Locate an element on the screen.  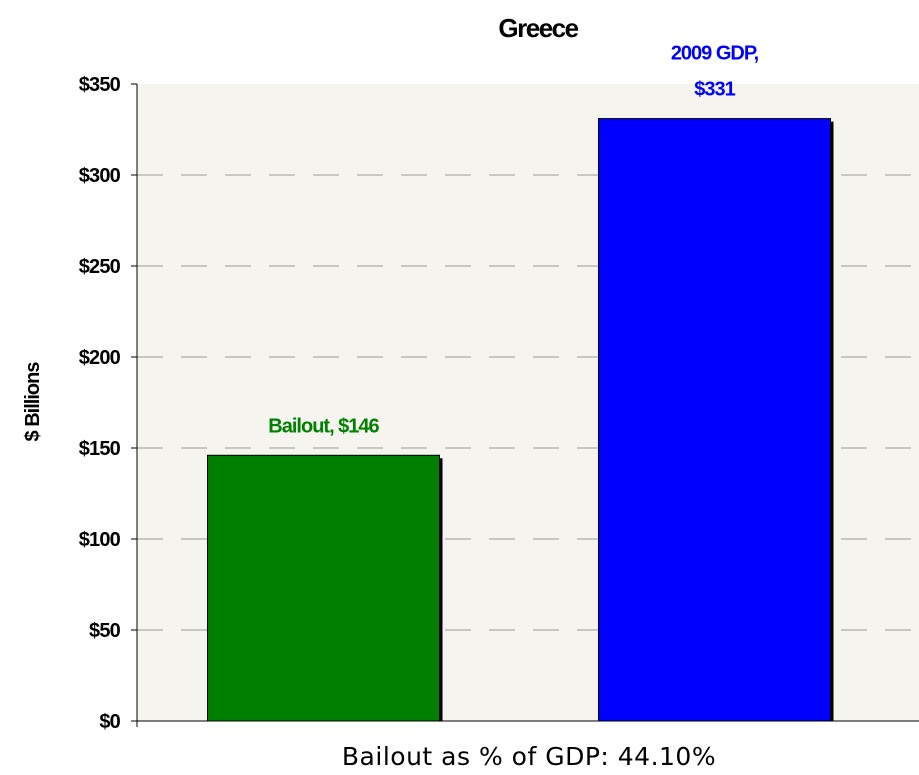
bar is located at coordinates (323, 588).